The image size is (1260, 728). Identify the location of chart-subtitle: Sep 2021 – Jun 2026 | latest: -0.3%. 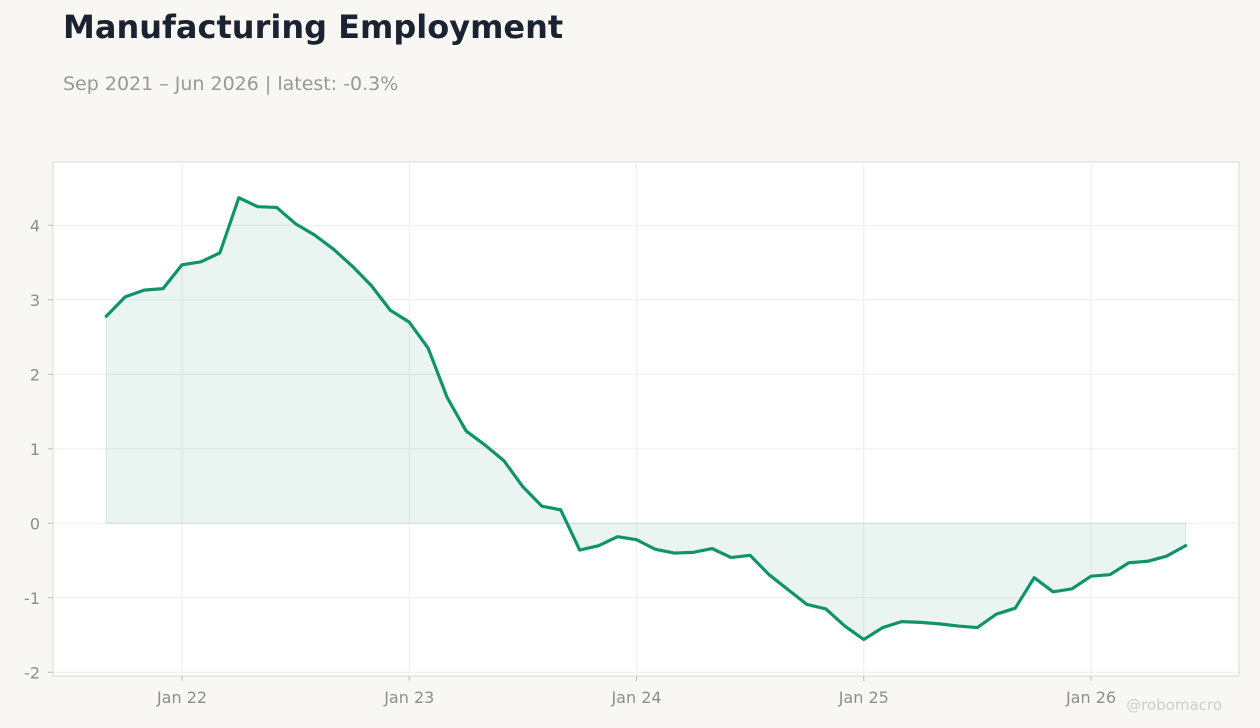
(231, 84).